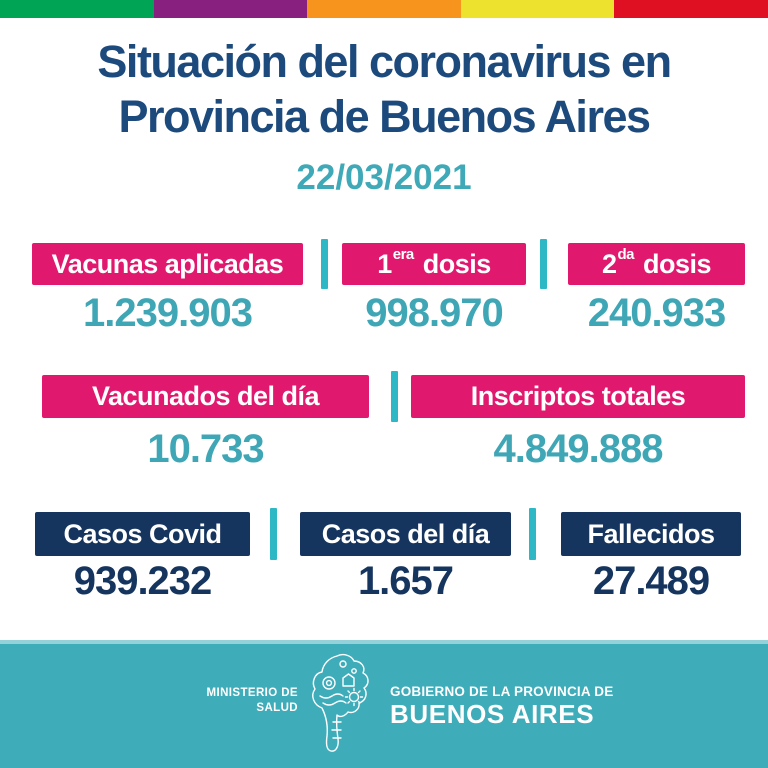 This screenshot has height=768, width=768. I want to click on badge-segunda-dosis: 2 da dosis, so click(656, 264).